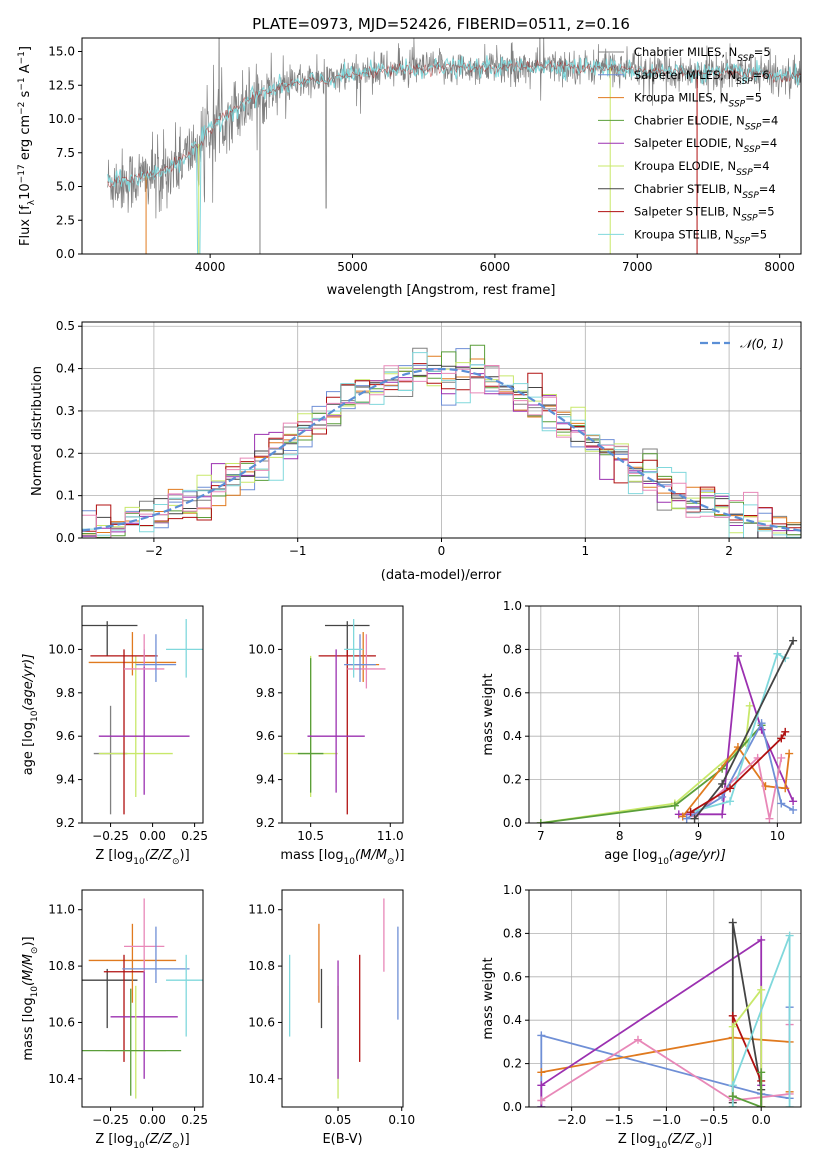  Describe the element at coordinates (761, 1120) in the screenshot. I see `x-tick-label: 0.0` at that location.